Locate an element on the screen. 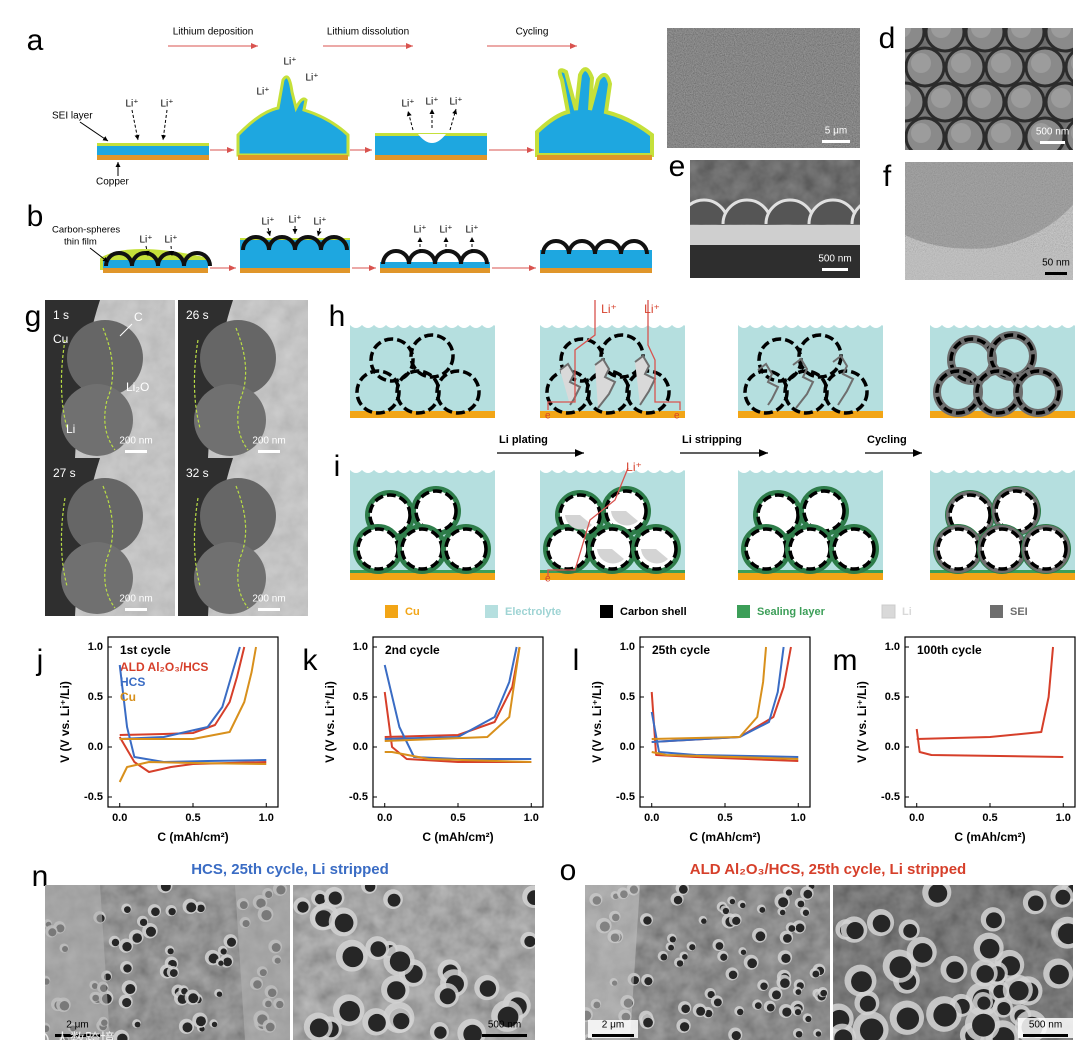 The height and width of the screenshot is (1055, 1080). legend-label: HCS is located at coordinates (132, 682).